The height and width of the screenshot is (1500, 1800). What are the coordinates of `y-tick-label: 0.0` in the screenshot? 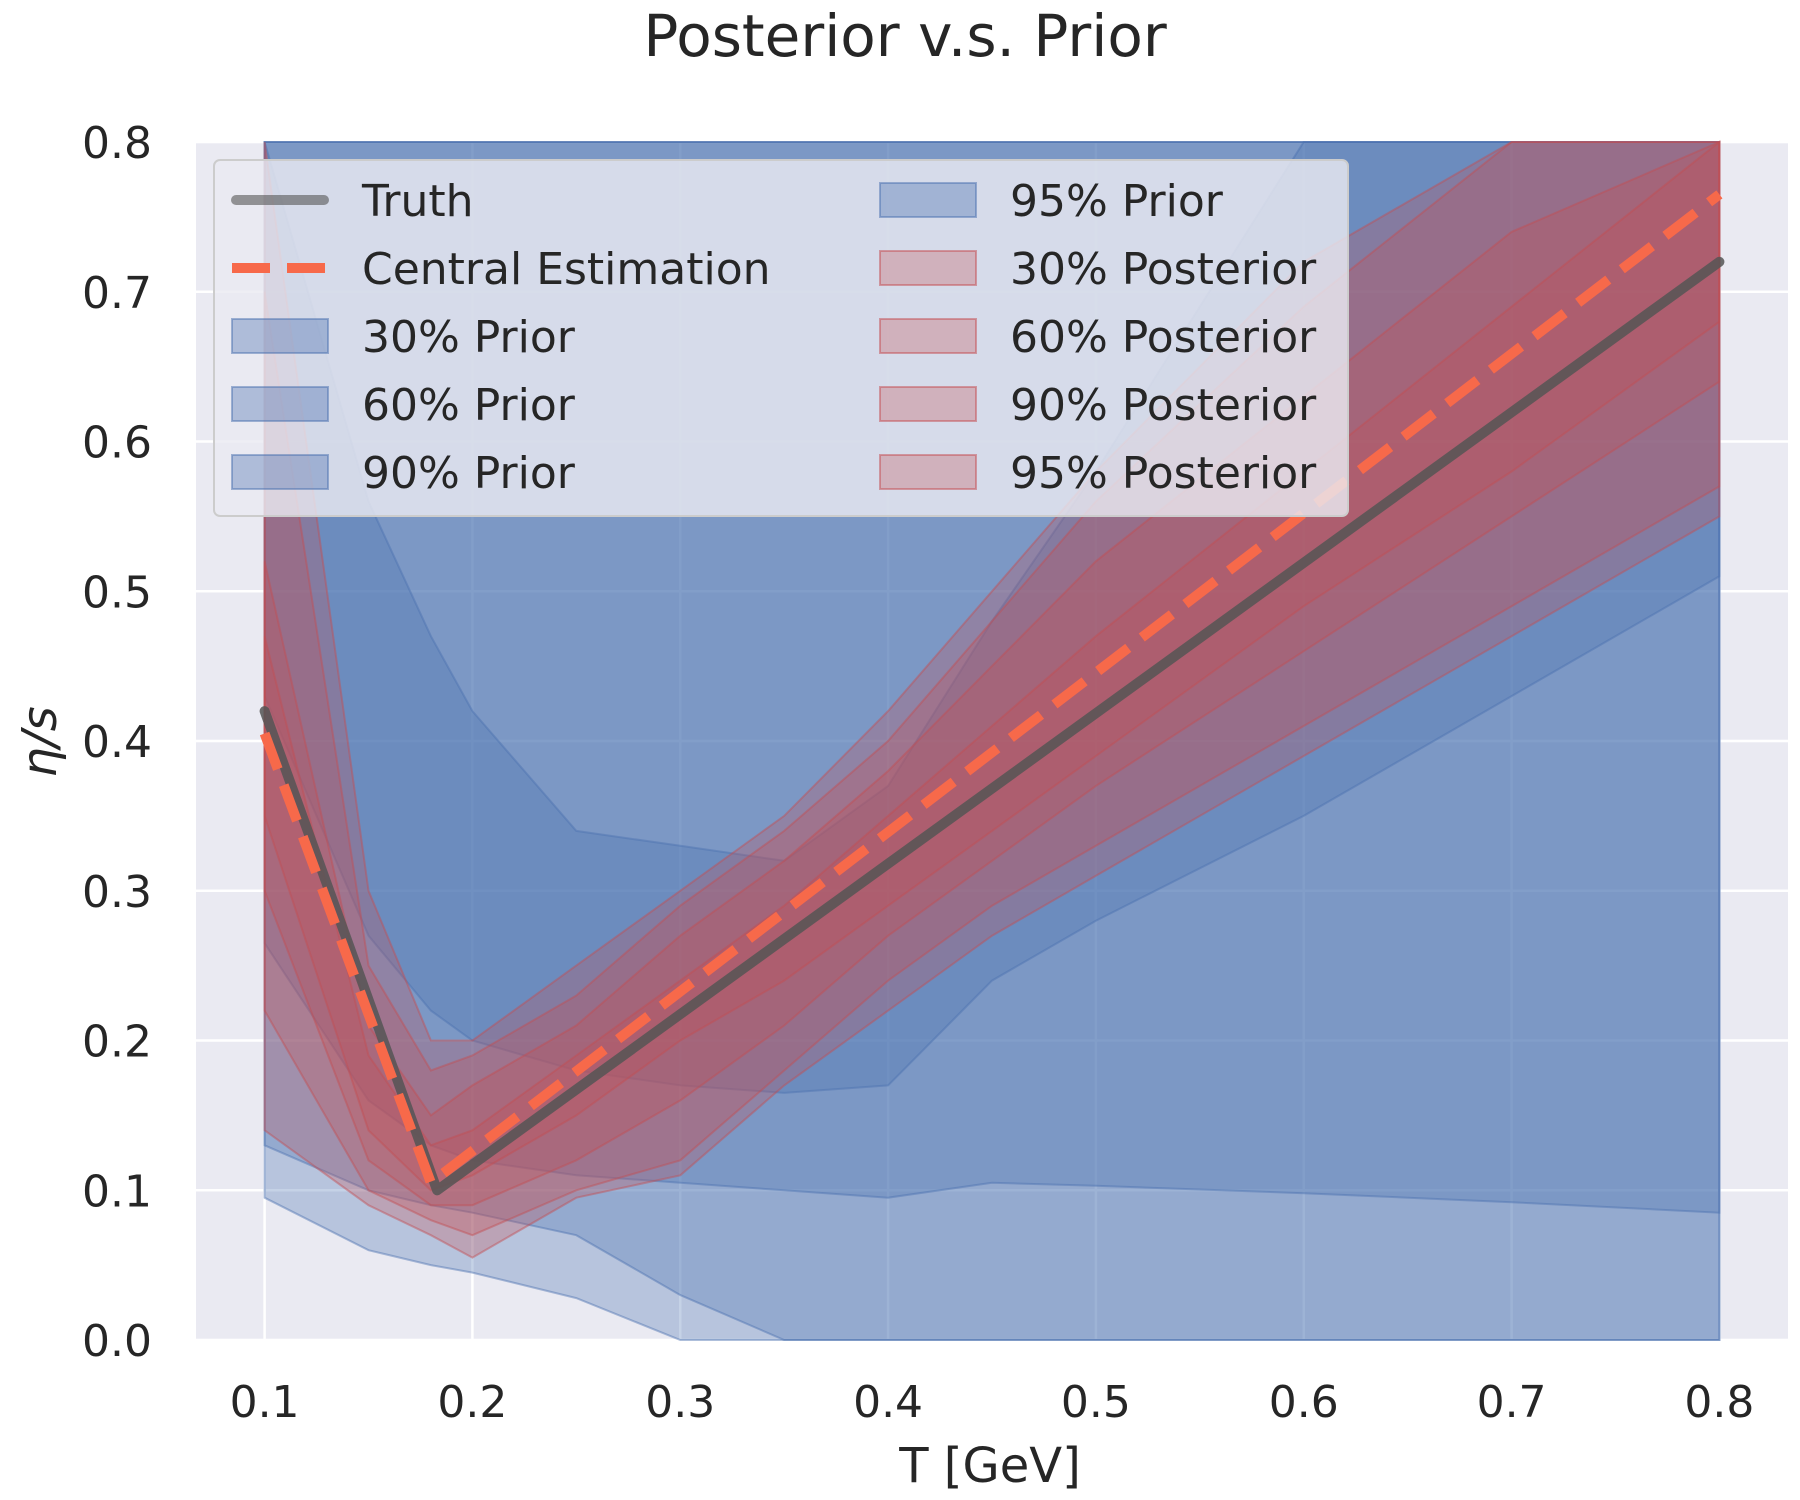 It's located at (117, 1341).